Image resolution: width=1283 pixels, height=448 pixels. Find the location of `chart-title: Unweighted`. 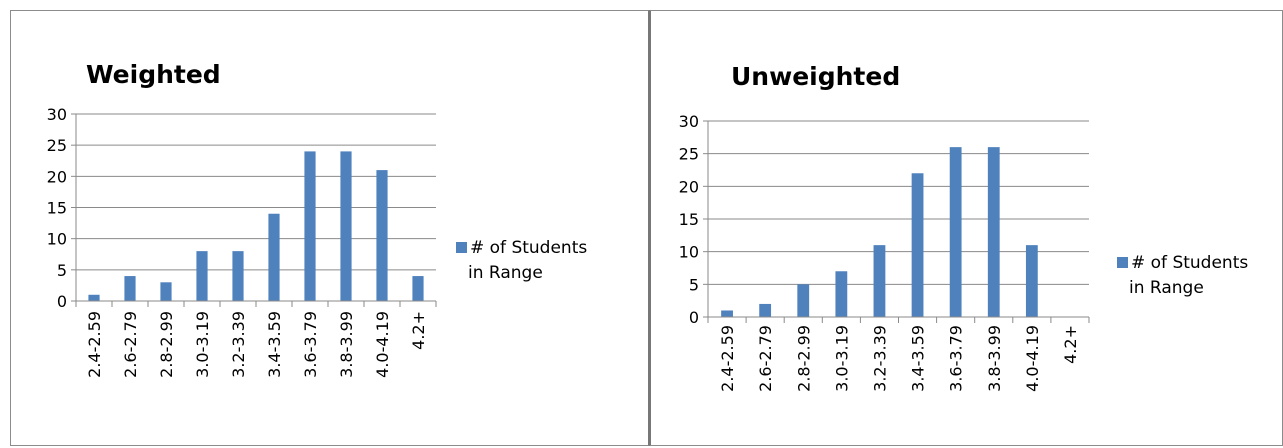

chart-title: Unweighted is located at coordinates (815, 76).